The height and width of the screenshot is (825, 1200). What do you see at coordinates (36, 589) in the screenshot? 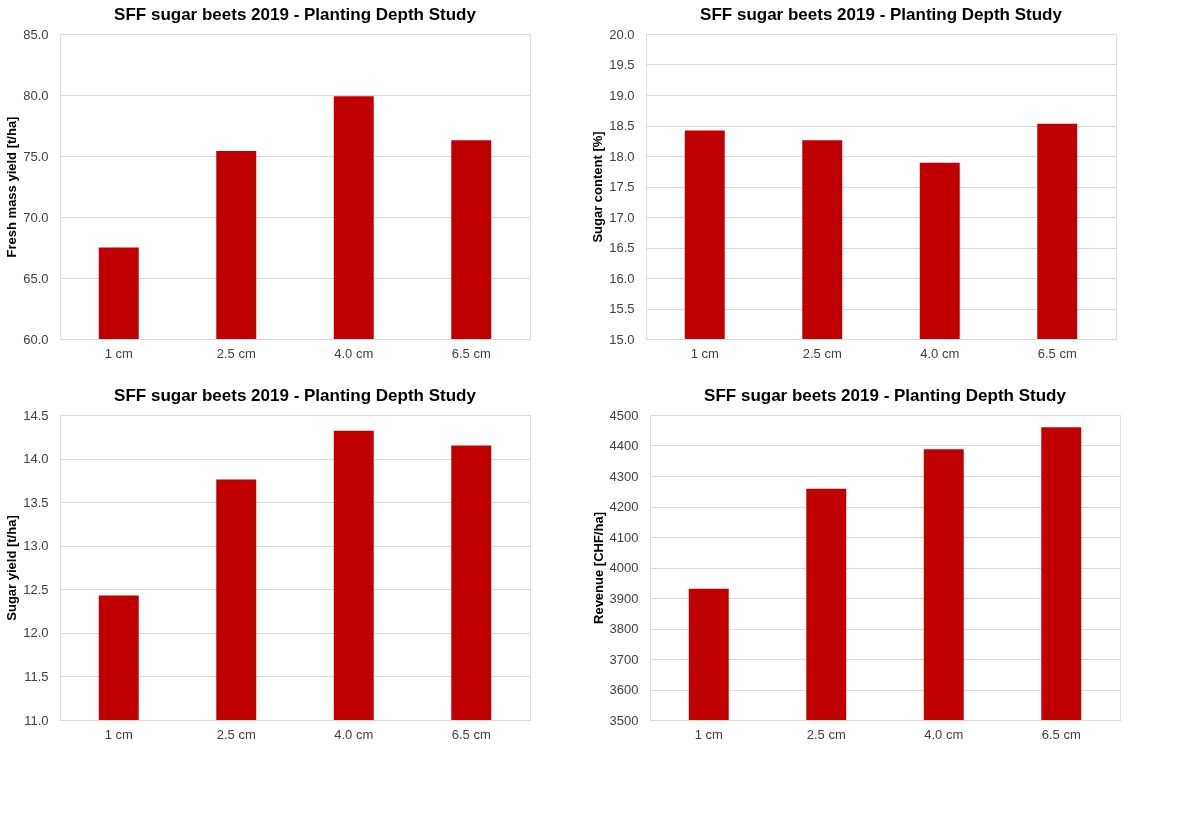
I see `y-tick-label: 12.5` at bounding box center [36, 589].